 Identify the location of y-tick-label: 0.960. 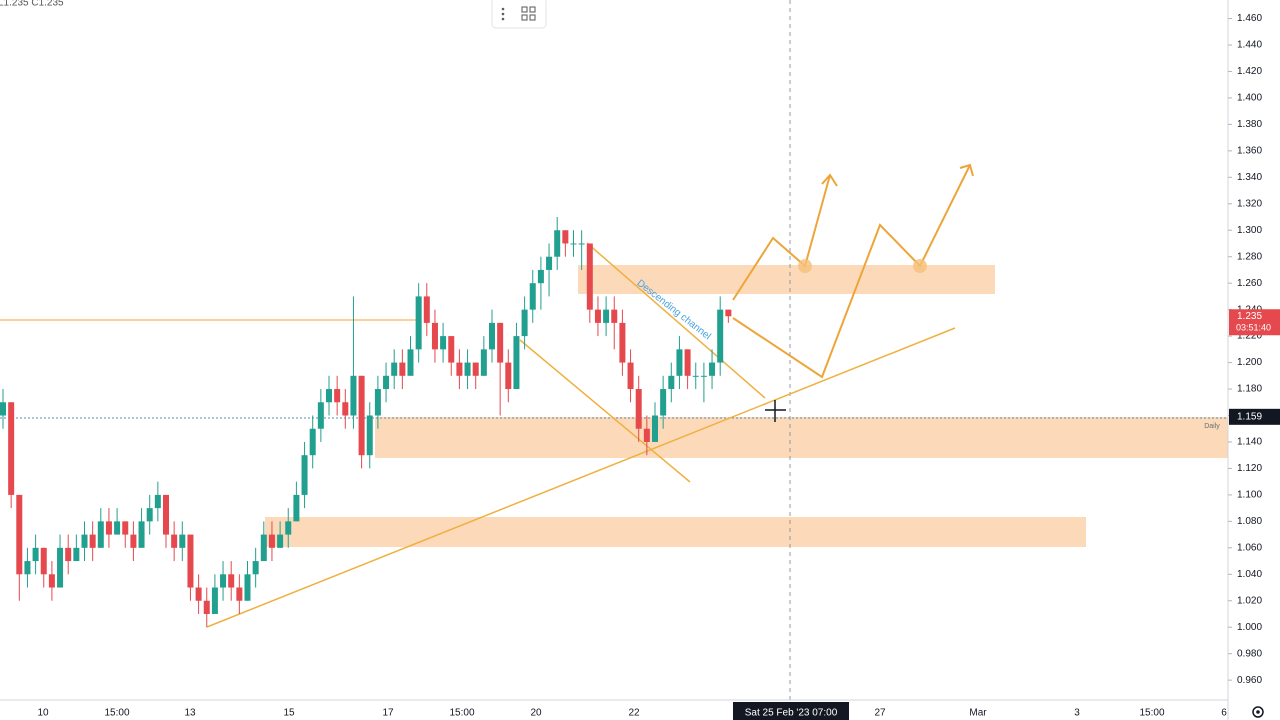
(1249, 680).